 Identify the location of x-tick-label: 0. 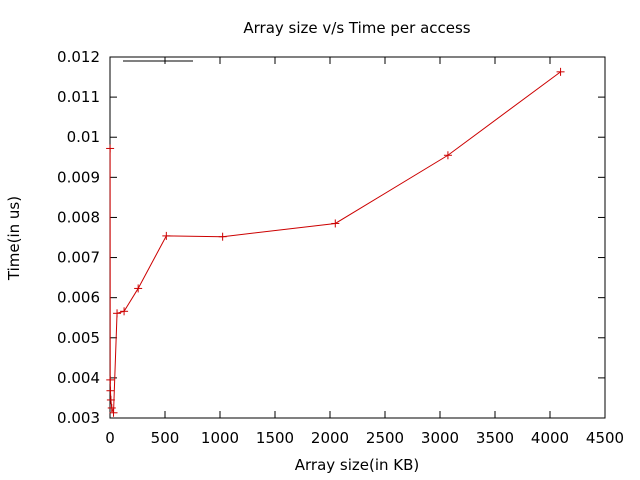
(110, 438).